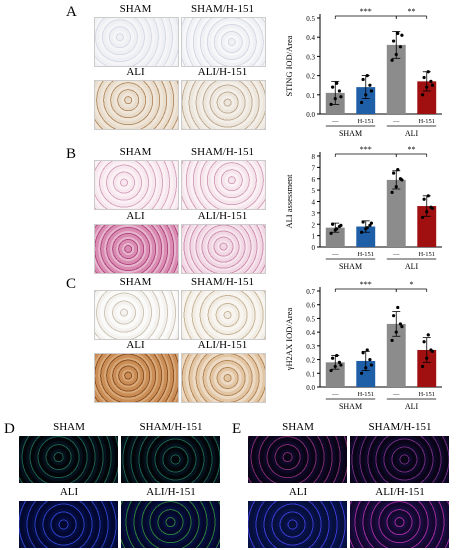 Image resolution: width=459 pixels, height=550 pixels. I want to click on y-tick-label: 1, so click(314, 237).